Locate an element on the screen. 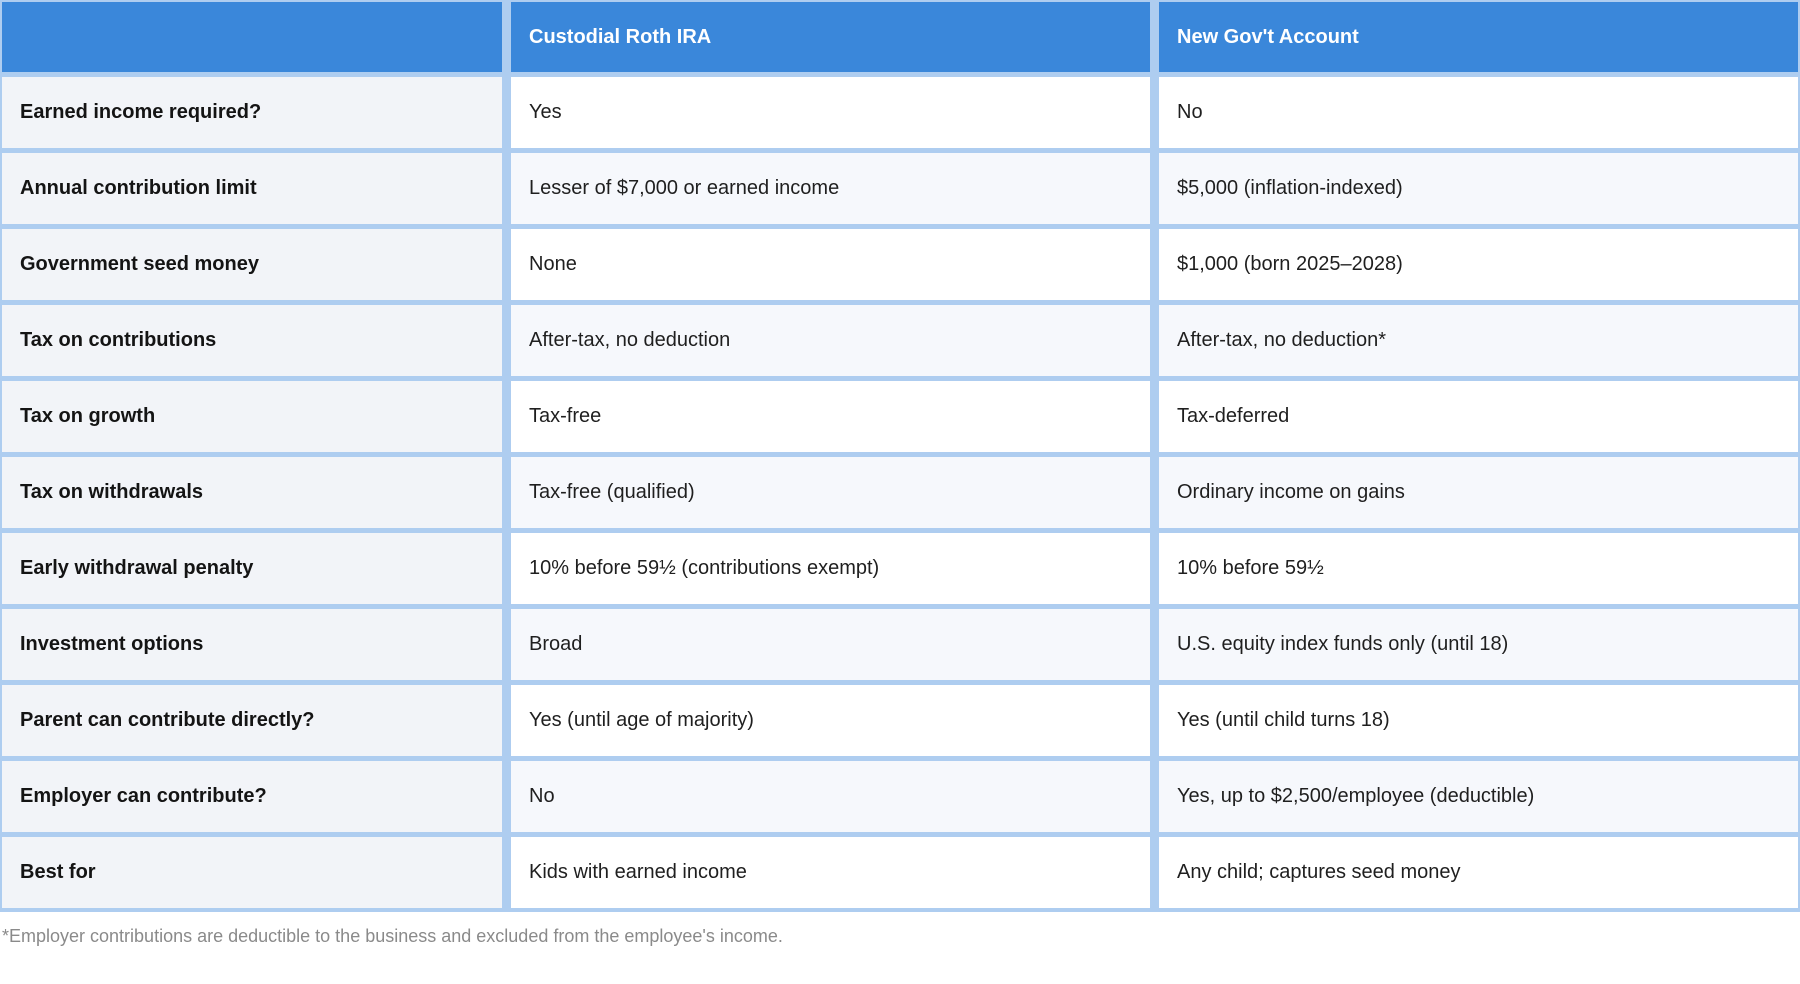  row-label: Employer can contribute? is located at coordinates (252, 796).